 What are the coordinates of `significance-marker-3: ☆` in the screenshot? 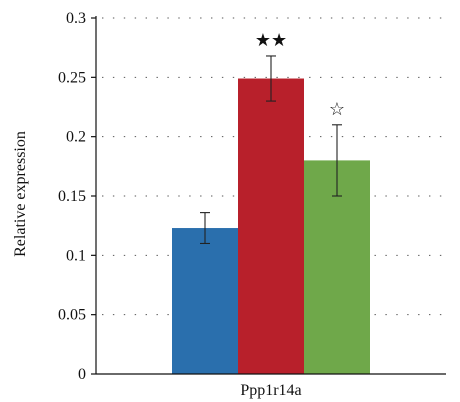 It's located at (337, 109).